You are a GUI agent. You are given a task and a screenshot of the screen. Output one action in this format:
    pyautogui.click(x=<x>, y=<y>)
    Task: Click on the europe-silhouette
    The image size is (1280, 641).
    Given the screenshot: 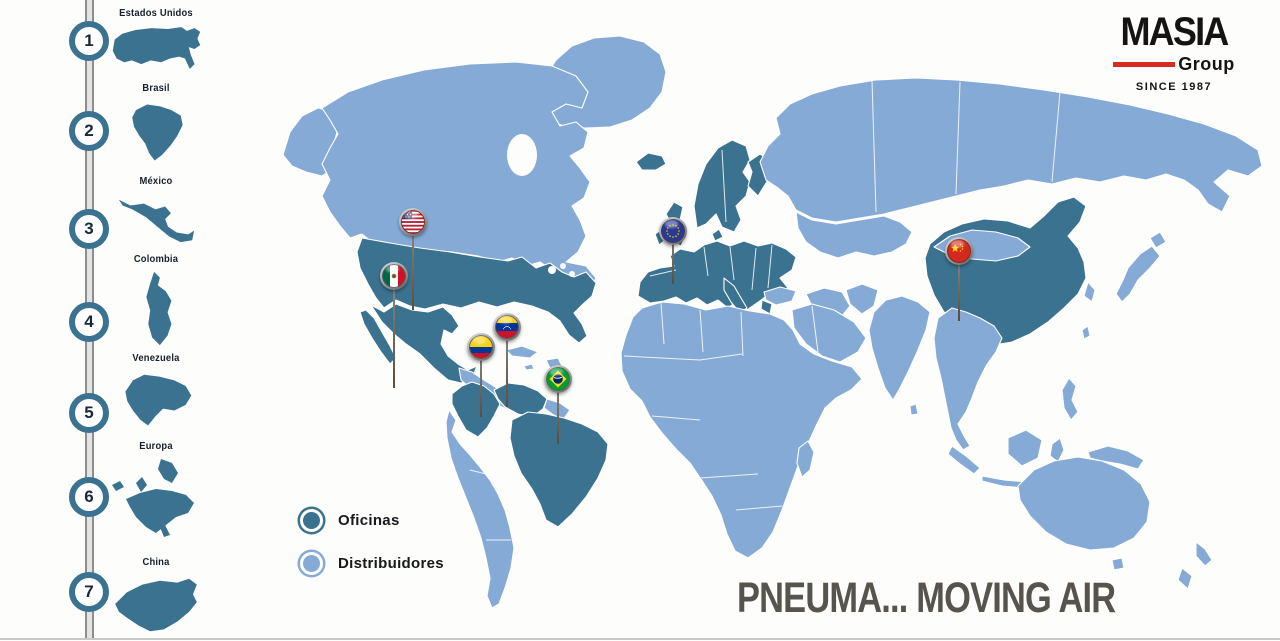 What is the action you would take?
    pyautogui.click(x=153, y=498)
    